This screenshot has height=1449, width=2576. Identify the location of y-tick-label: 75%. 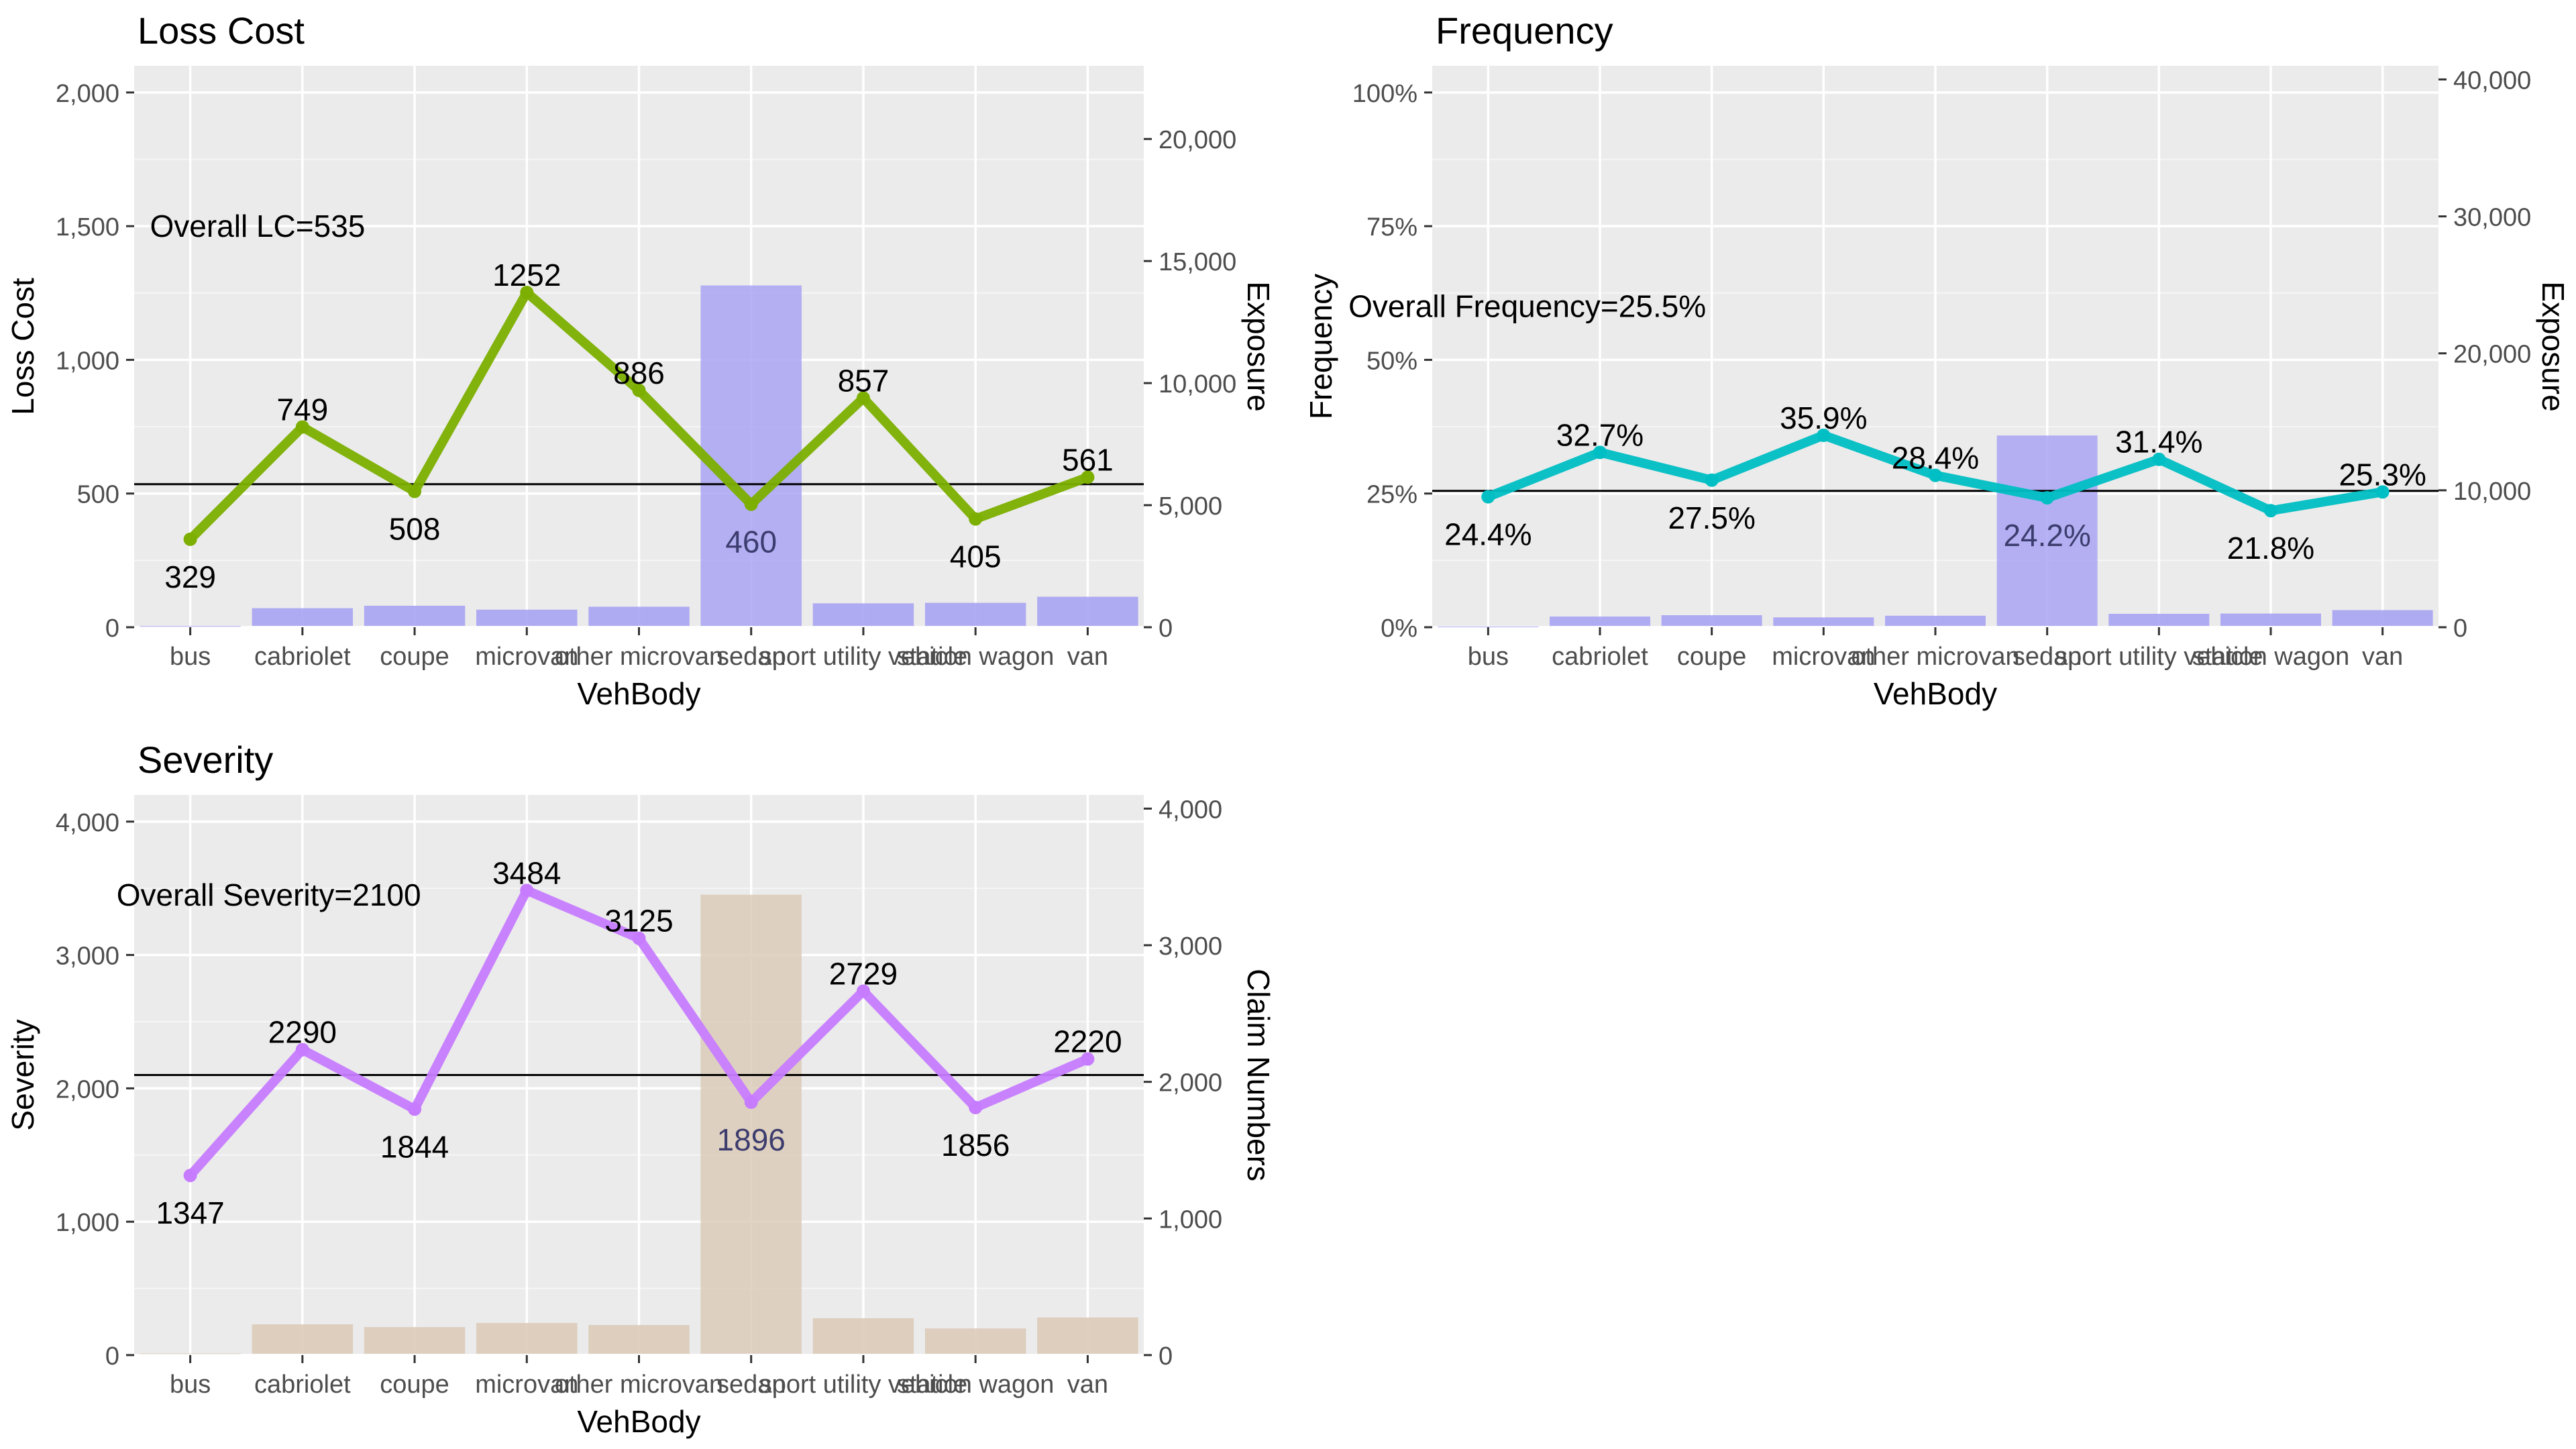
(1391, 227).